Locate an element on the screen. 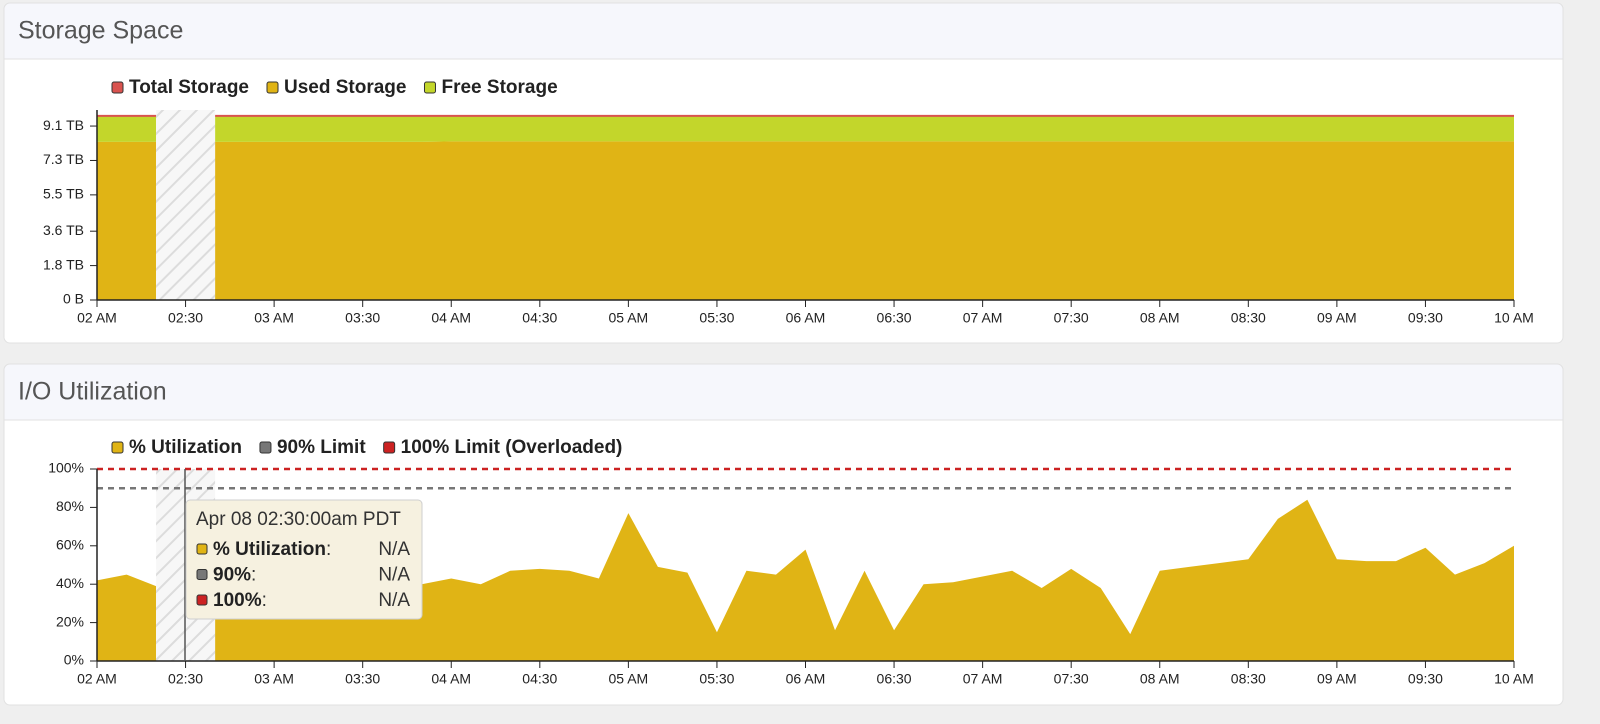 Image resolution: width=1600 pixels, height=724 pixels. y-tick-label: 0 B is located at coordinates (73, 299).